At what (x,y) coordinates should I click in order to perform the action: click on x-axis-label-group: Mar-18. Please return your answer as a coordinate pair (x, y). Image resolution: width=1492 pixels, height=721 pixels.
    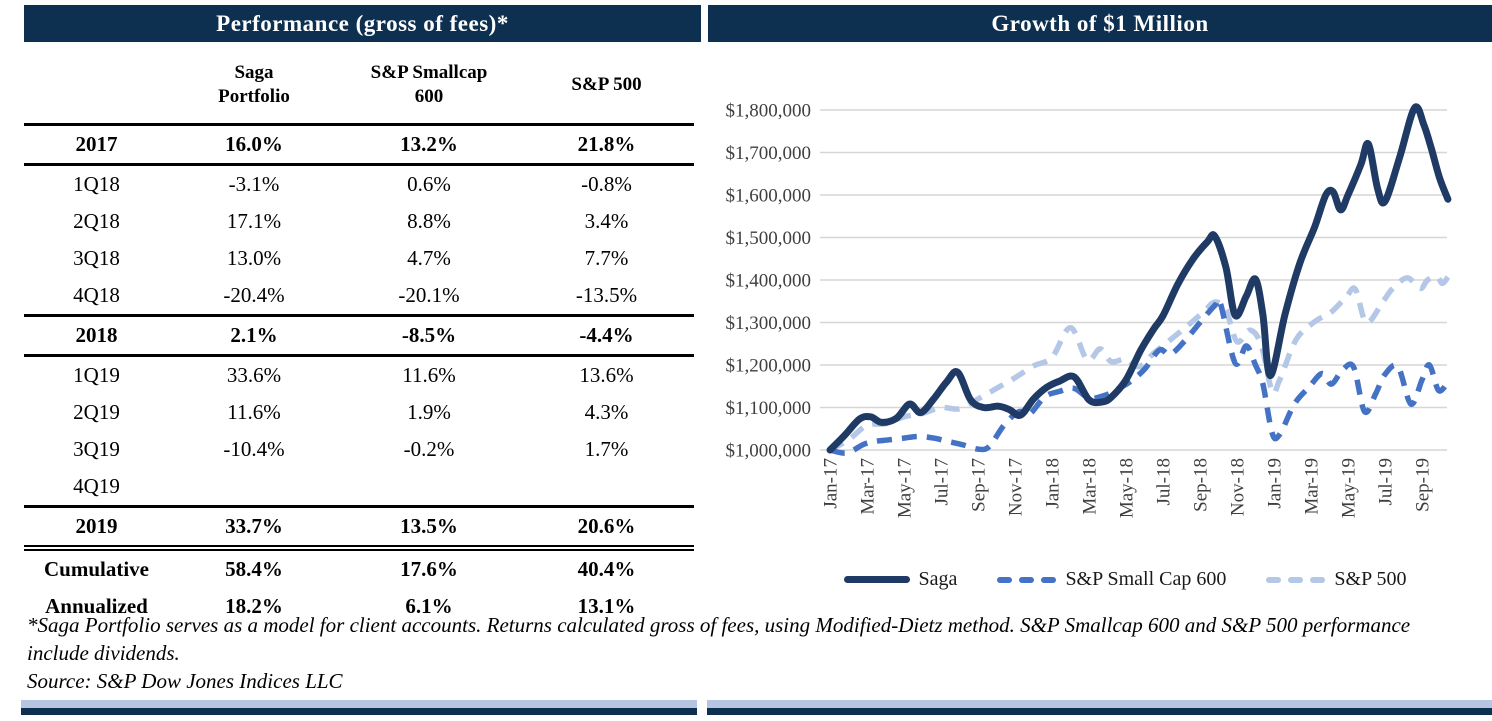
    Looking at the image, I should click on (1089, 486).